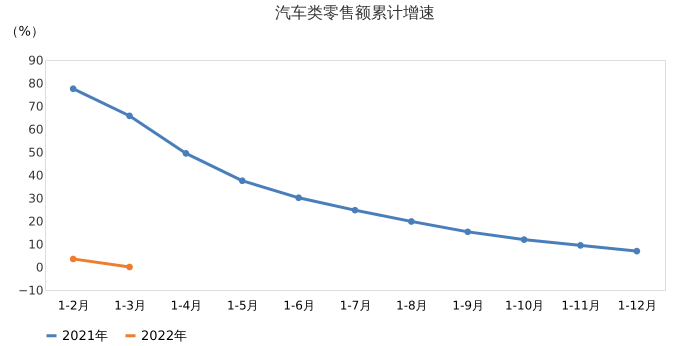 The image size is (700, 346). What do you see at coordinates (74, 305) in the screenshot?
I see `x-tick-label: 1-2月` at bounding box center [74, 305].